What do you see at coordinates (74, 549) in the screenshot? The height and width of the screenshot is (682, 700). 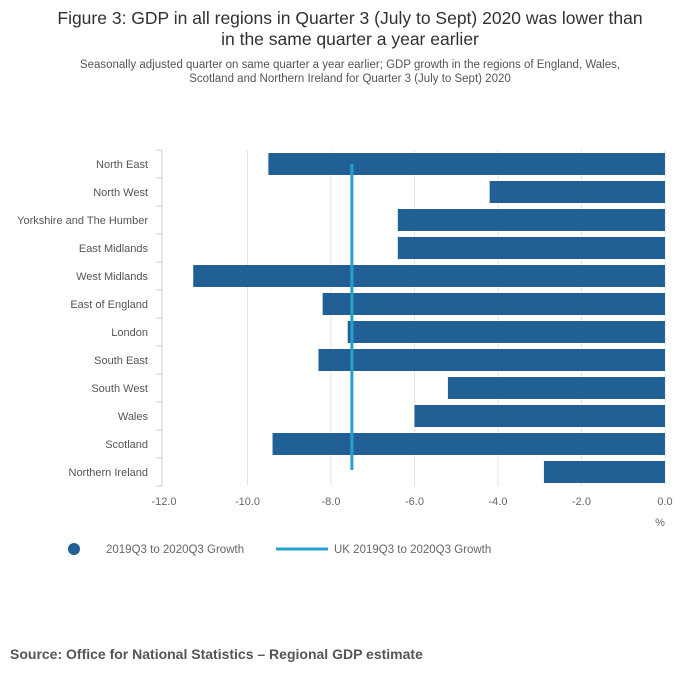 I see `legend-marker-regions` at bounding box center [74, 549].